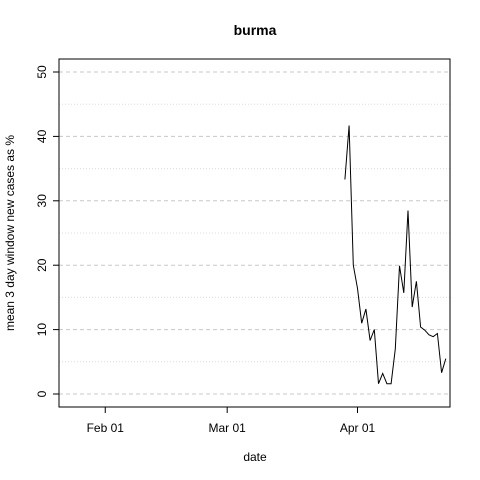 This screenshot has height=480, width=480. Describe the element at coordinates (42, 330) in the screenshot. I see `y-tick-label: 10` at that location.